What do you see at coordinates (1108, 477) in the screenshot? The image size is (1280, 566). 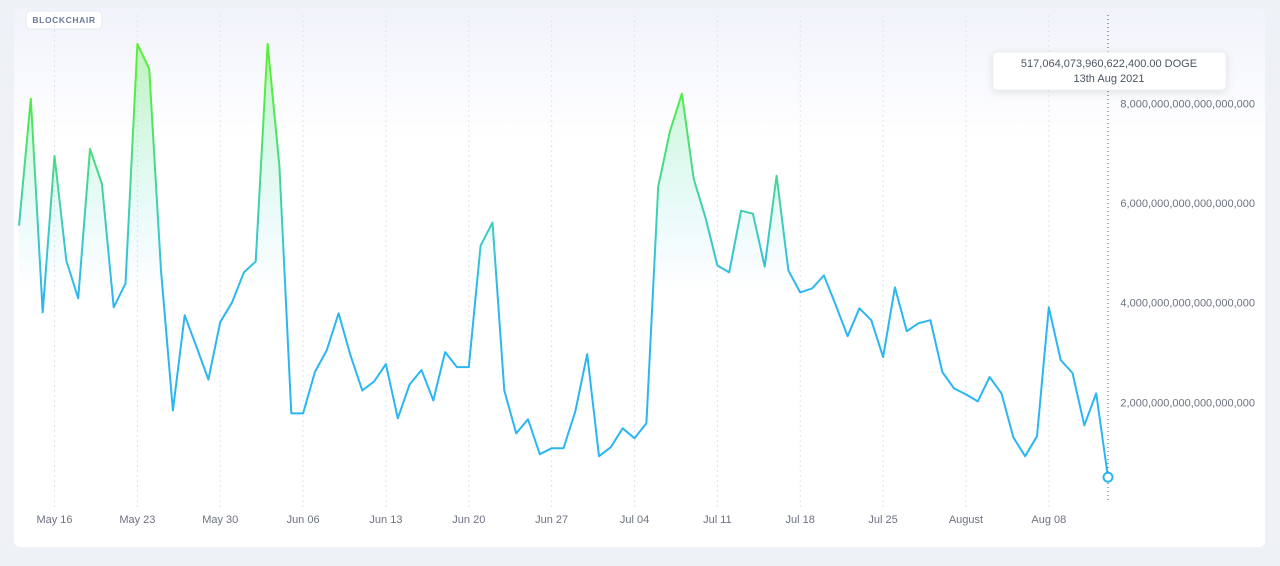 I see `point` at bounding box center [1108, 477].